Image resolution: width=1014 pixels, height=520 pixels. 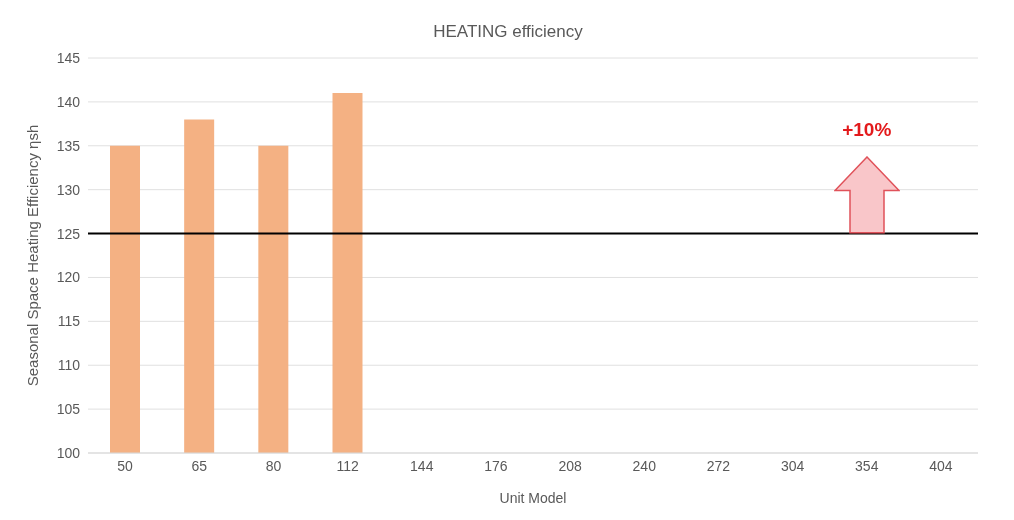 I want to click on x-tick-label: 50, so click(x=125, y=465).